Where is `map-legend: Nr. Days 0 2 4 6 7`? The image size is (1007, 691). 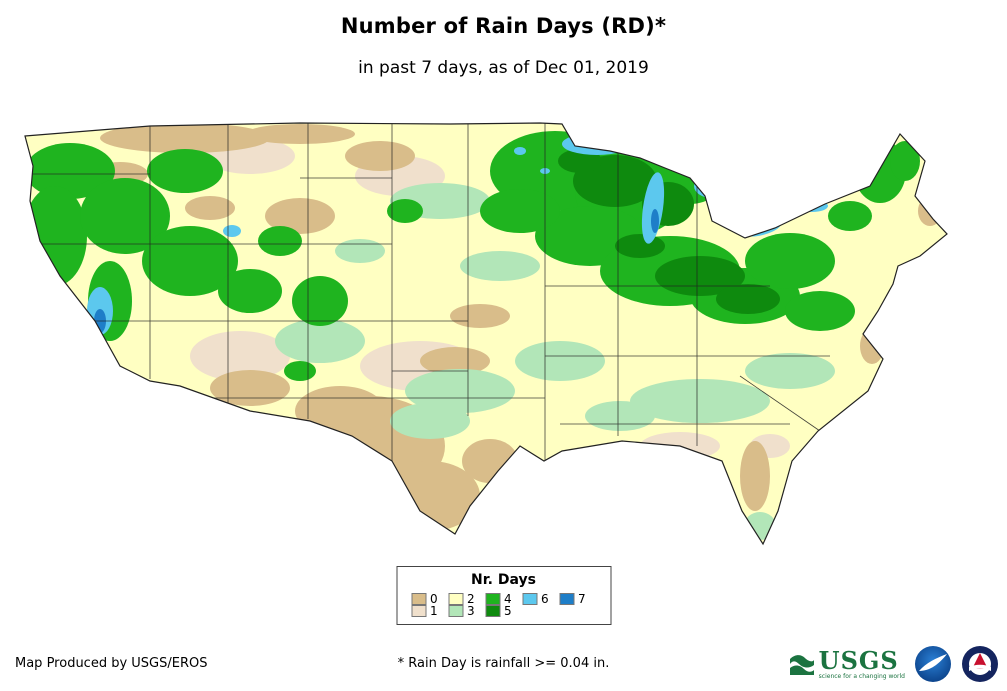
map-legend: Nr. Days 0 2 4 6 7 is located at coordinates (503, 595).